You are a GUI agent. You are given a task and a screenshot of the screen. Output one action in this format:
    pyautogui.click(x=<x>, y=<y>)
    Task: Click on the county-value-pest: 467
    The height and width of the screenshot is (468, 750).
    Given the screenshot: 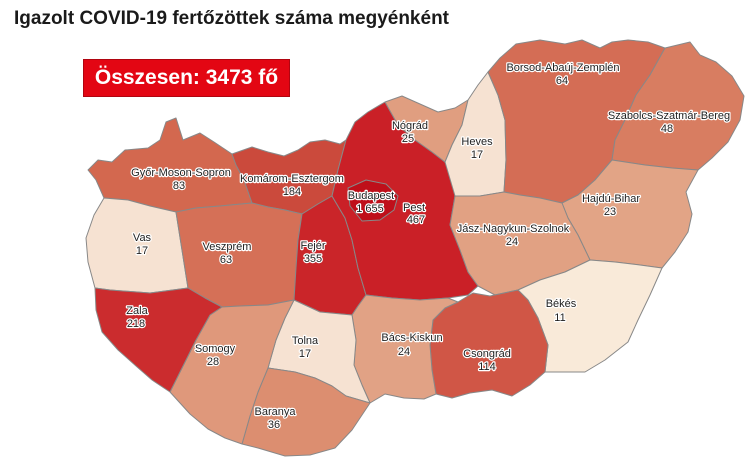 What is the action you would take?
    pyautogui.click(x=416, y=220)
    